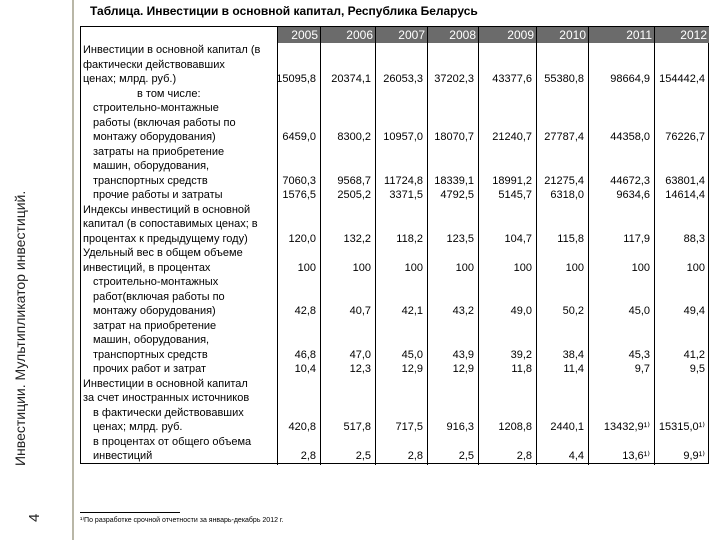 The height and width of the screenshot is (540, 720). I want to click on side-panel: Инвестиции. Мультипликатор инвестиций. 4, so click(38, 270).